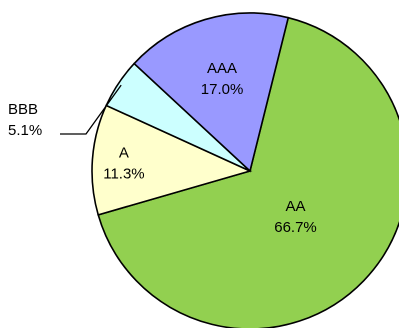 Image resolution: width=399 pixels, height=328 pixels. I want to click on pie-percent-aaa: 17.0%, so click(222, 89).